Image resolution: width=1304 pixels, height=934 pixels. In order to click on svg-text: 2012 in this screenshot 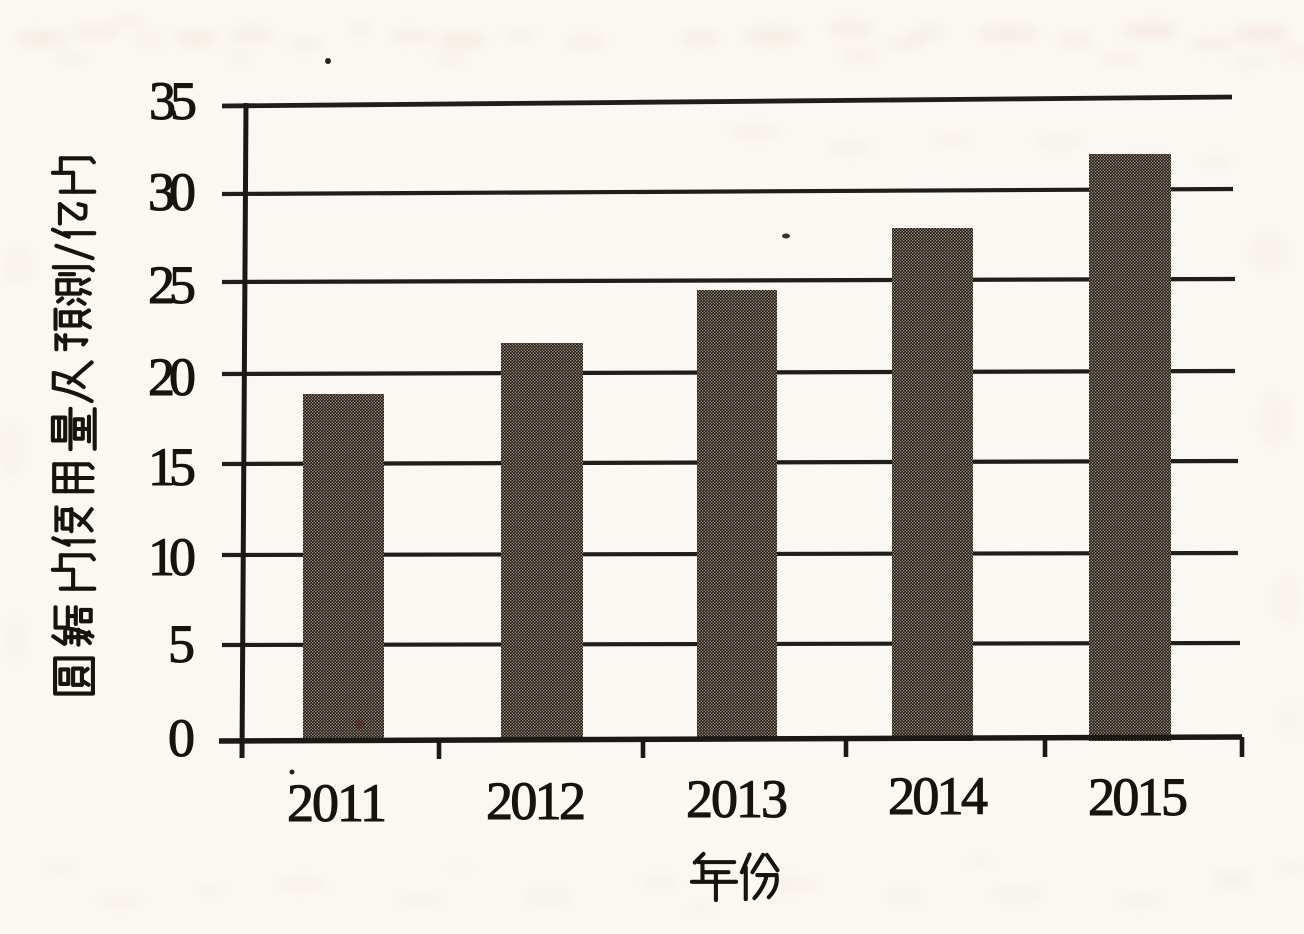, I will do `click(536, 801)`.